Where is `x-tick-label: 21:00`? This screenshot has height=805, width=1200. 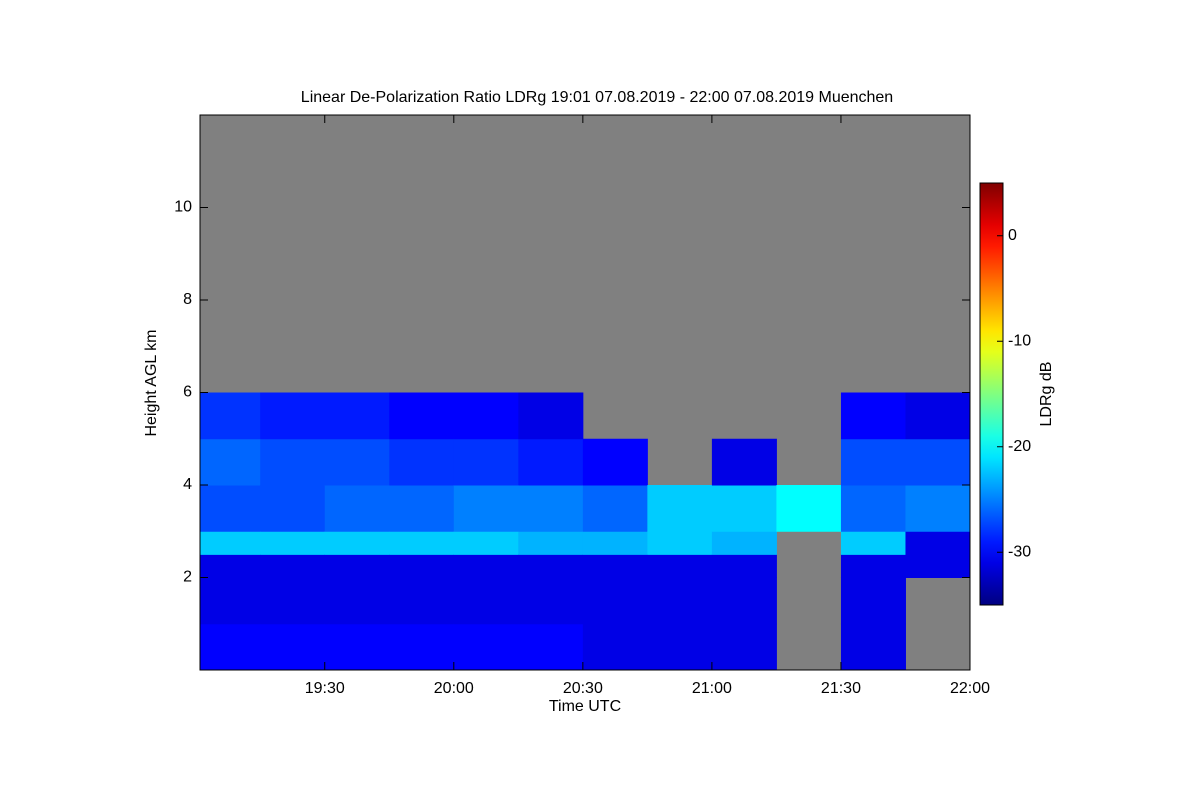 x-tick-label: 21:00 is located at coordinates (712, 688).